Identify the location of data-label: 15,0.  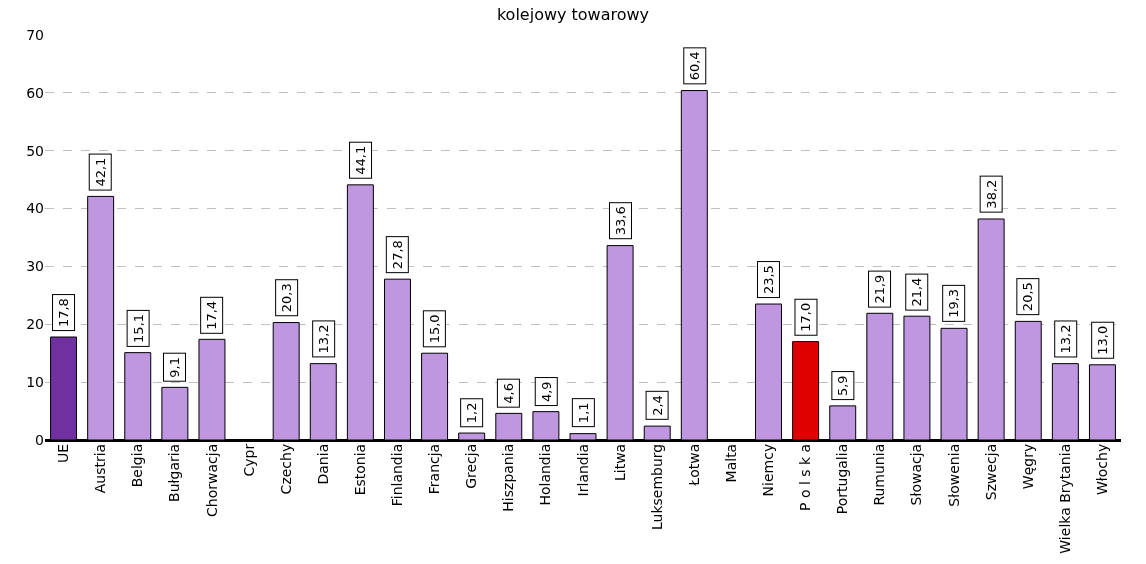
(434, 329).